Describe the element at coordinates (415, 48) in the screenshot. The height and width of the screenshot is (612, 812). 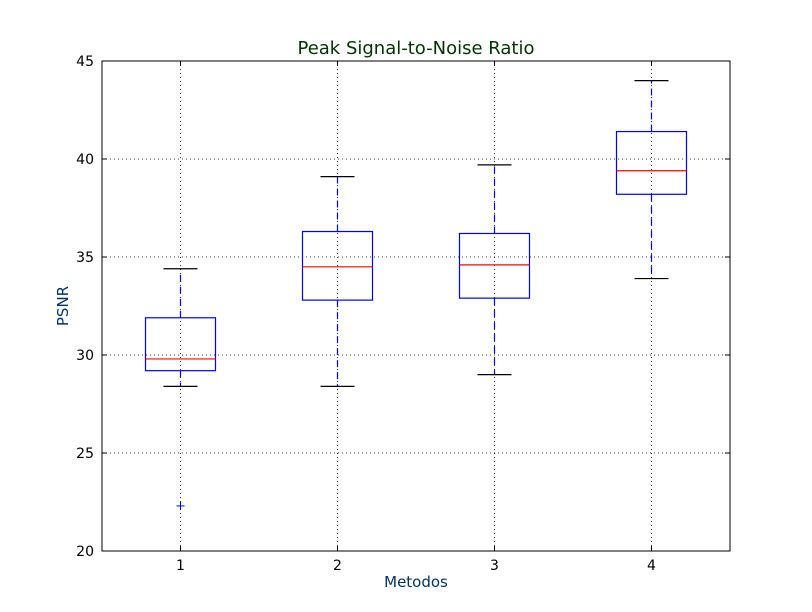
I see `chart-title: Peak Signal-to-Noise Ratio` at that location.